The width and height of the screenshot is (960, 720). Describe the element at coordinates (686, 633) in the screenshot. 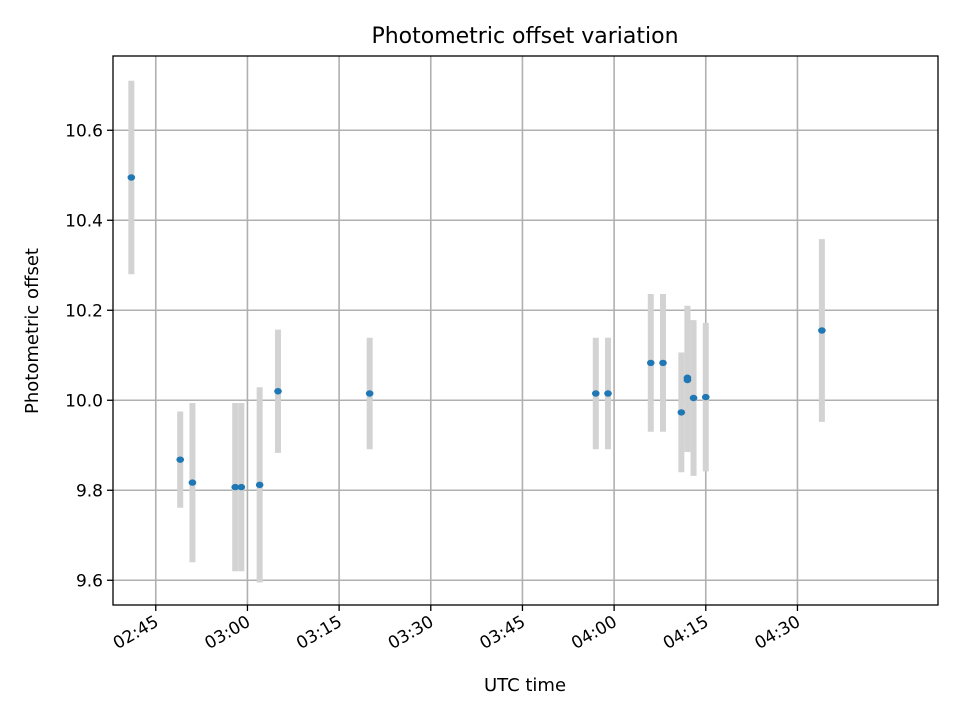

I see `x-tick-label: 04:15` at that location.